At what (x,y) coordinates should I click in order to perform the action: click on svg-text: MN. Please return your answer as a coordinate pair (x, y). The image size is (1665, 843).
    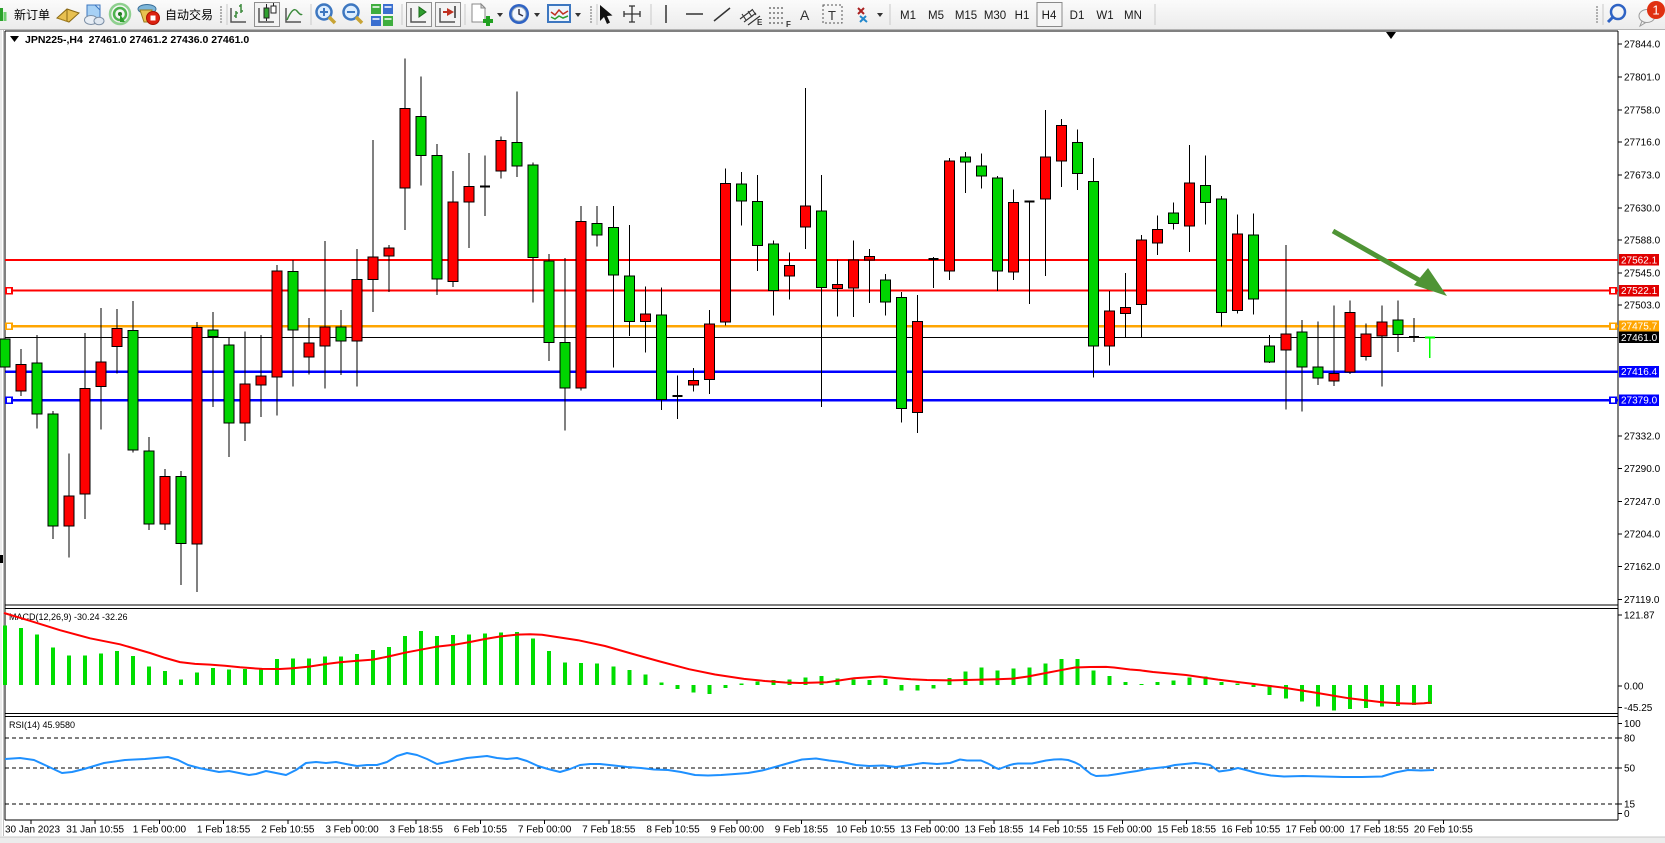
    Looking at the image, I should click on (1133, 16).